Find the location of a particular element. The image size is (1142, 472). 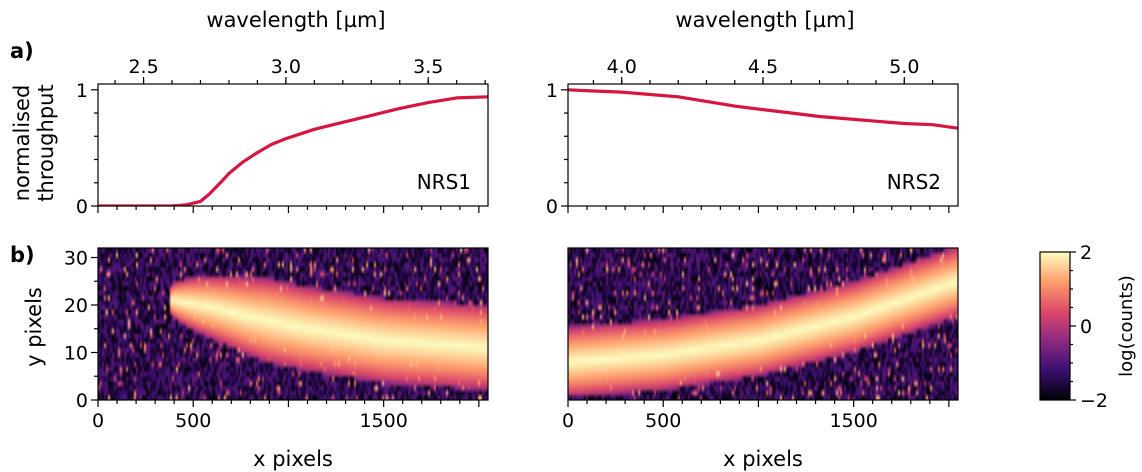

xpix-axis-title-nrs2: x pixels is located at coordinates (763, 459).